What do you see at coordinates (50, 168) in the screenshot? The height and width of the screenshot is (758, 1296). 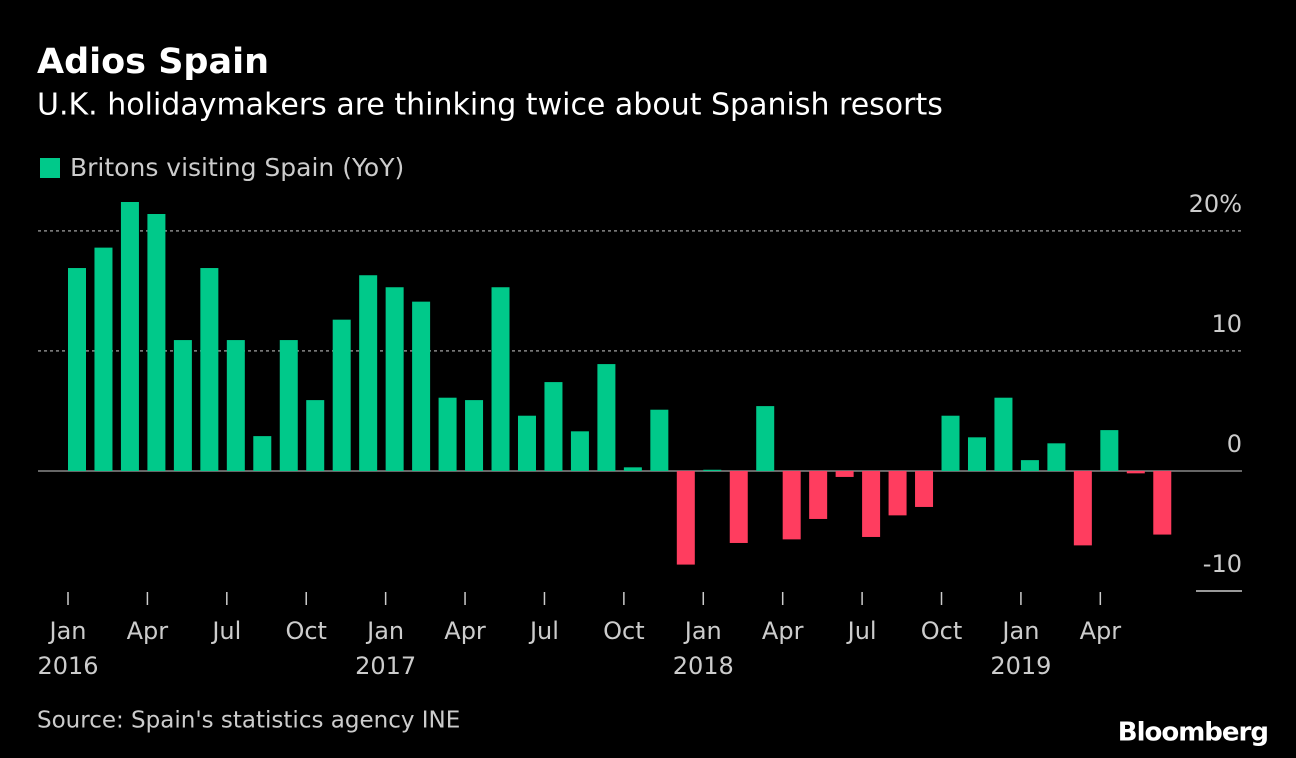 I see `legend-swatch` at bounding box center [50, 168].